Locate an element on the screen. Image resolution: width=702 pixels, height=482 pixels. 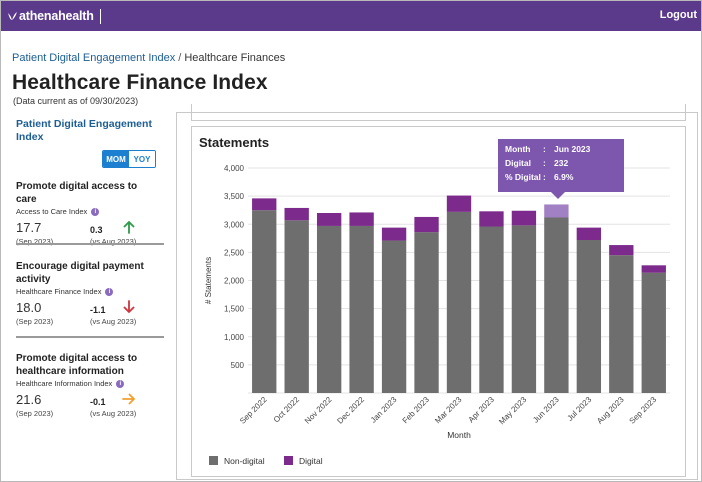
x-axis-label: Month is located at coordinates (459, 435).